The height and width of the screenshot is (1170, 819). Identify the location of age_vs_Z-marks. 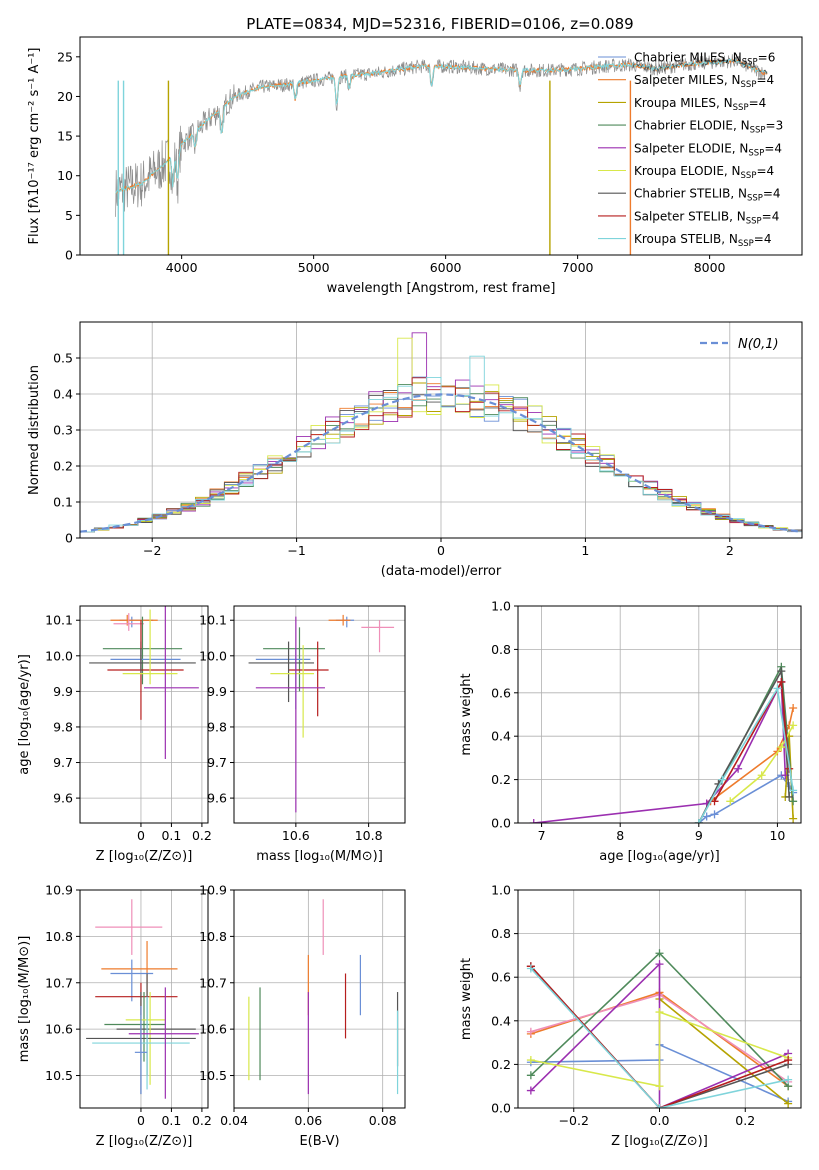
(144, 682).